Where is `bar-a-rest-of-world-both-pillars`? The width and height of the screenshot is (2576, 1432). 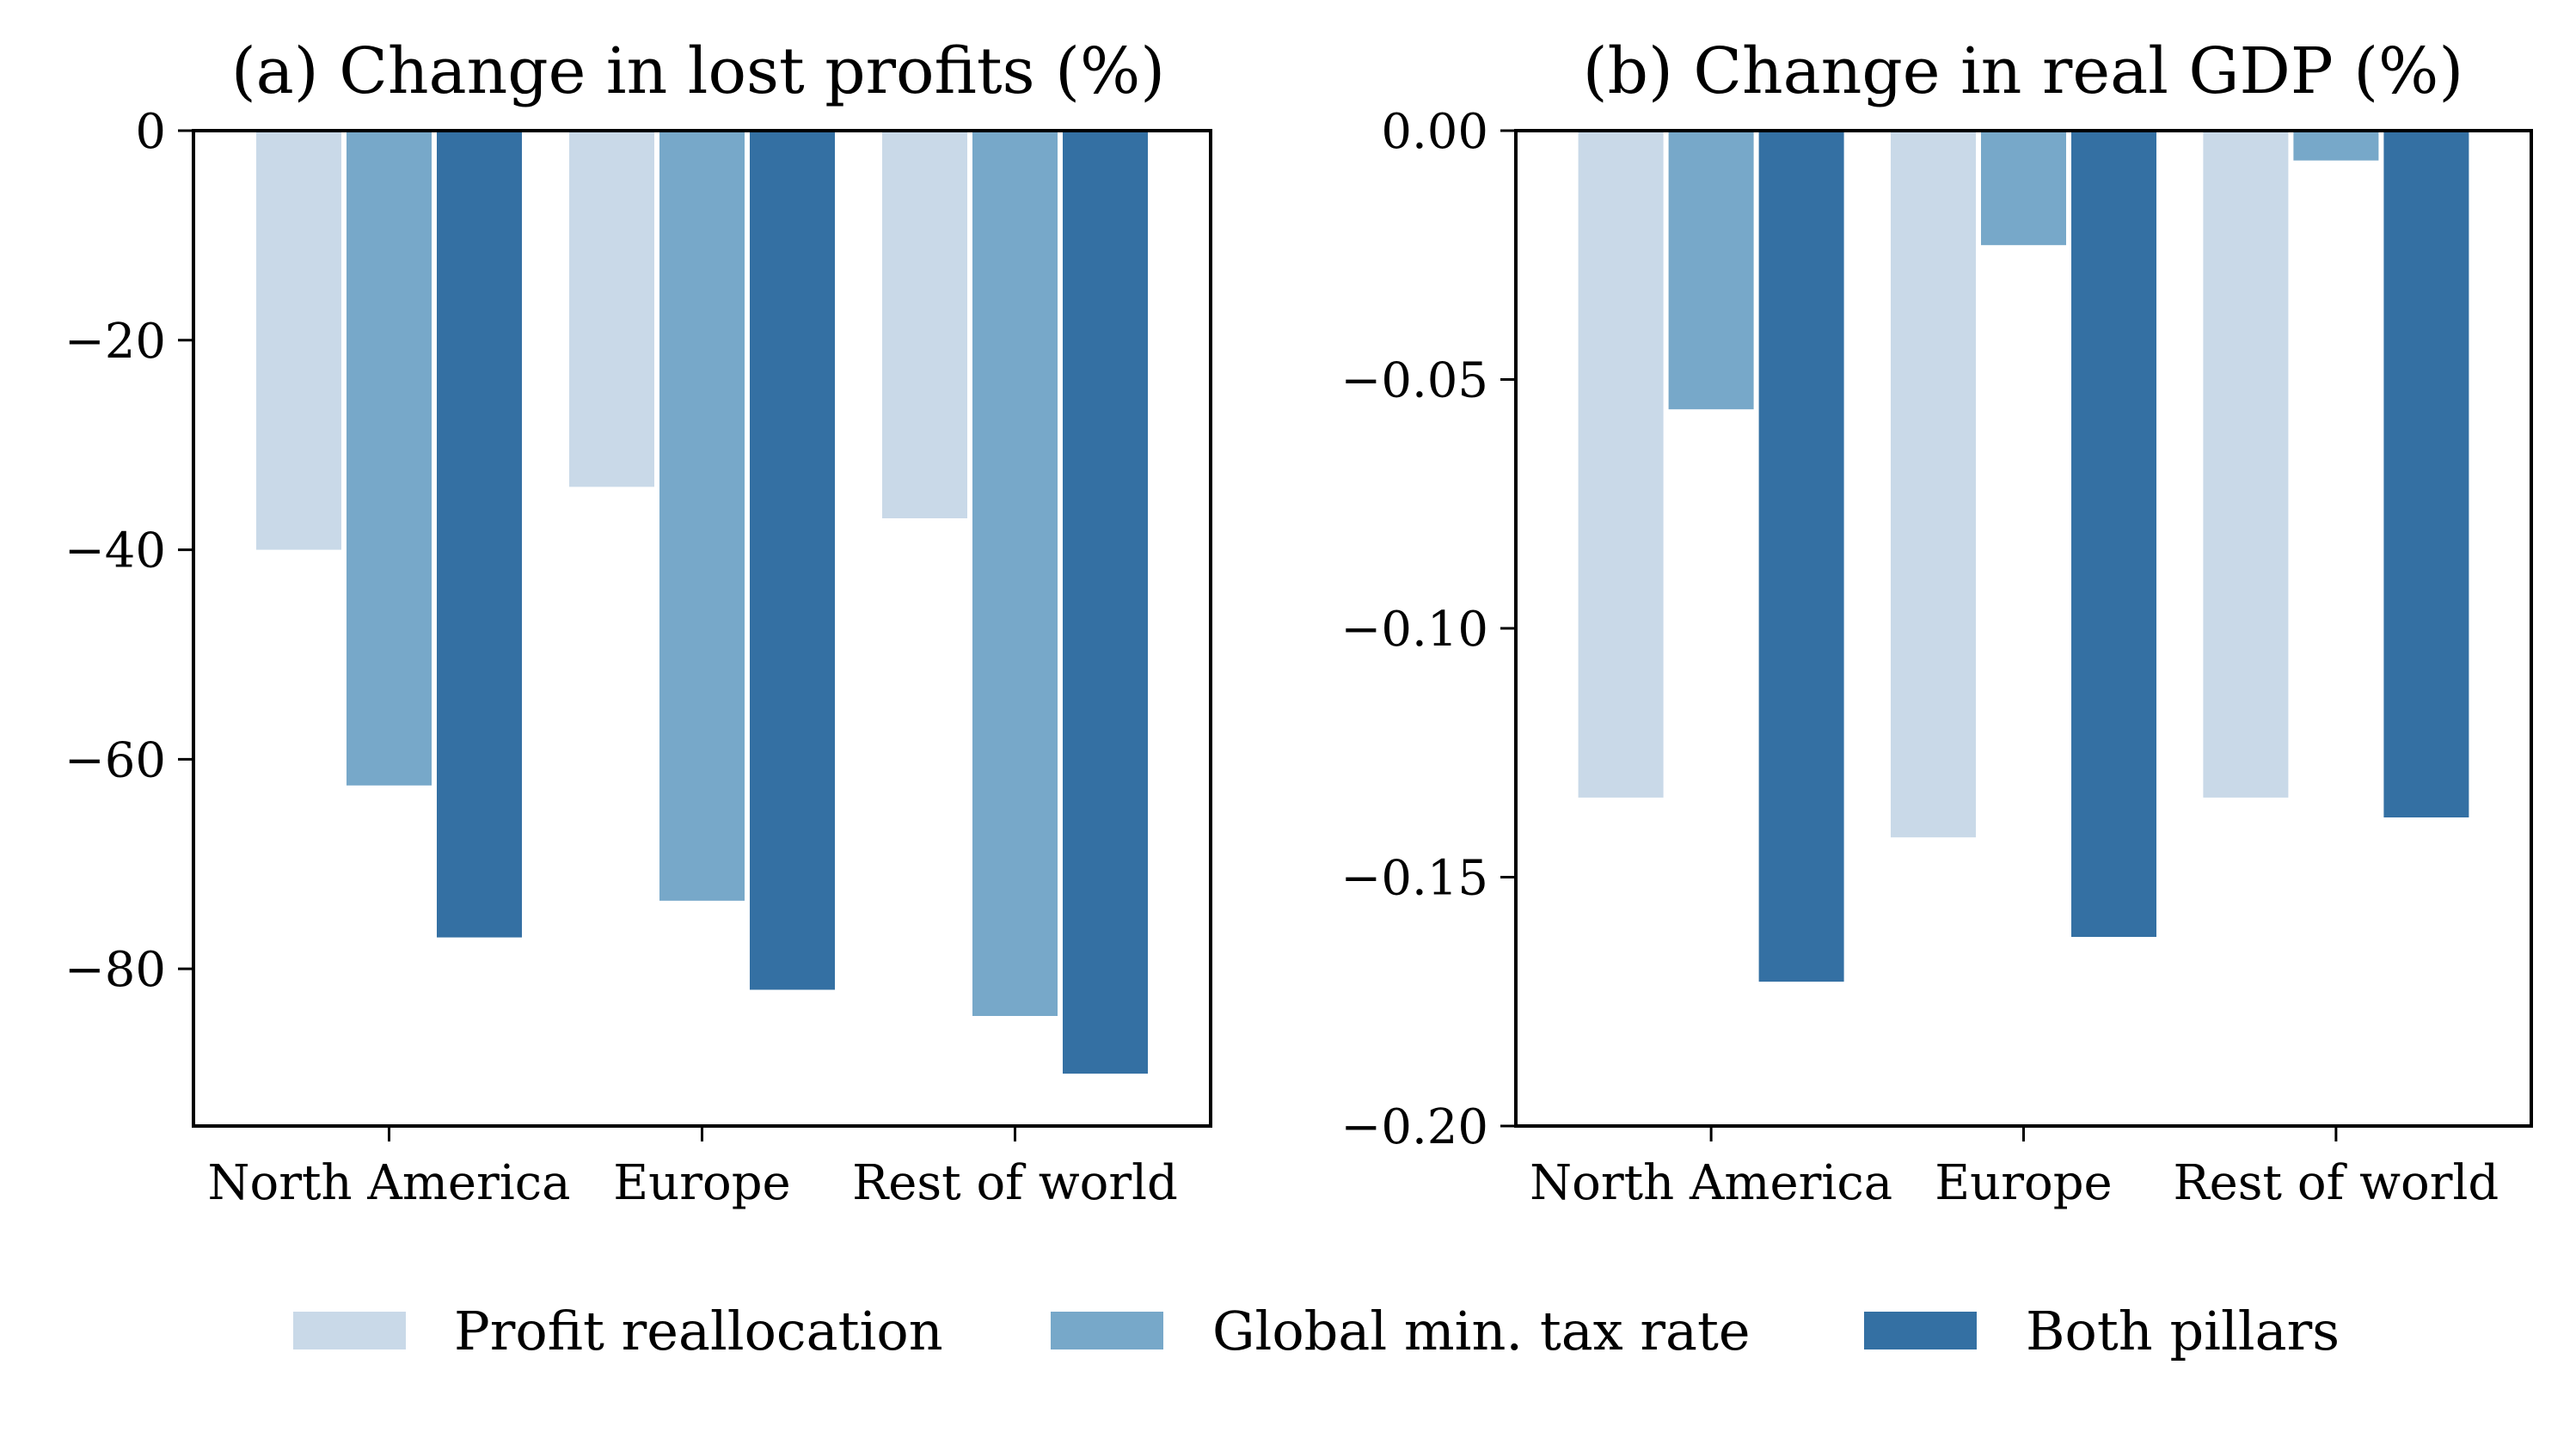
bar-a-rest-of-world-both-pillars is located at coordinates (1105, 602).